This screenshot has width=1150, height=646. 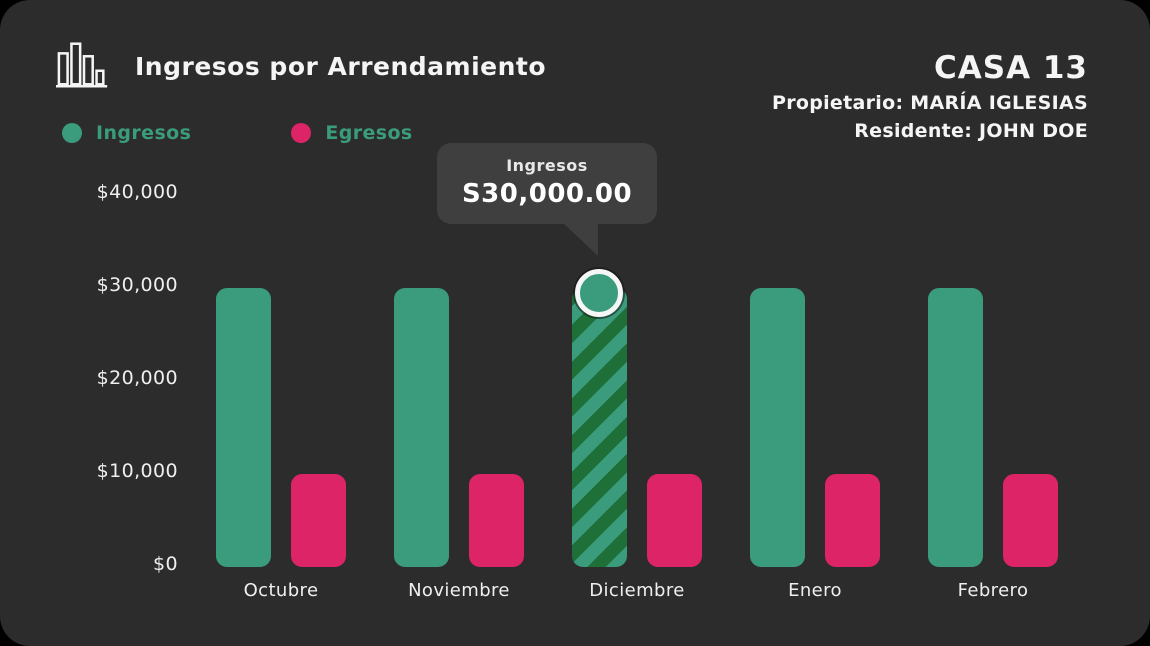 What do you see at coordinates (1011, 68) in the screenshot?
I see `house-title: CASA 13` at bounding box center [1011, 68].